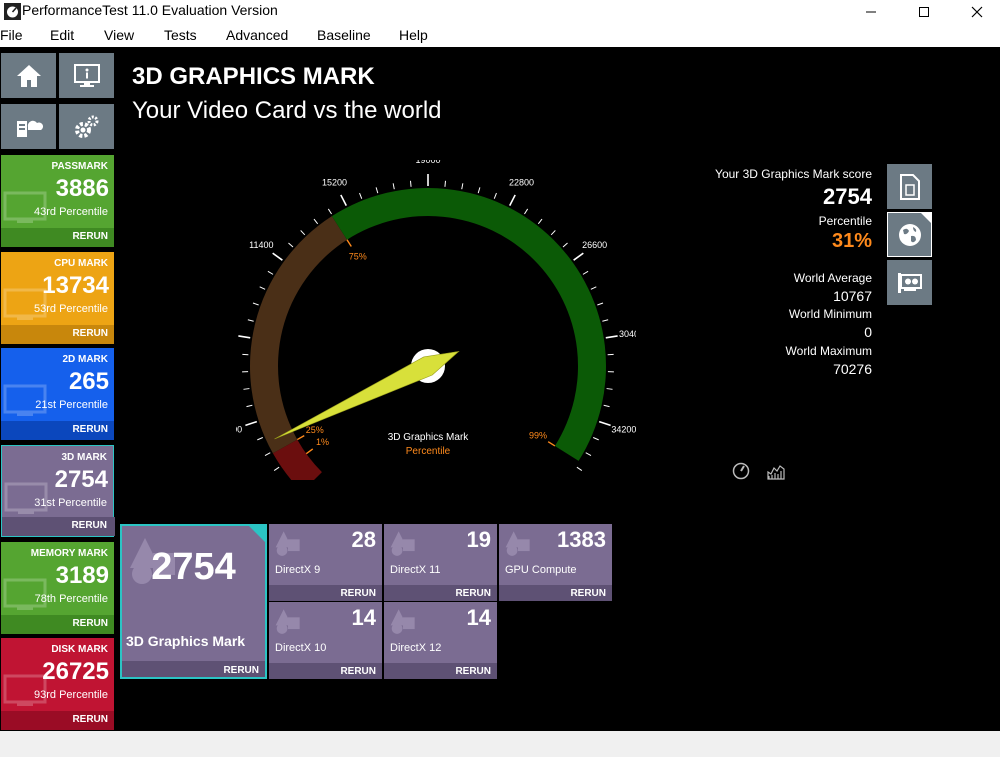 The width and height of the screenshot is (1000, 757). What do you see at coordinates (909, 234) in the screenshot?
I see `world-compare-button` at bounding box center [909, 234].